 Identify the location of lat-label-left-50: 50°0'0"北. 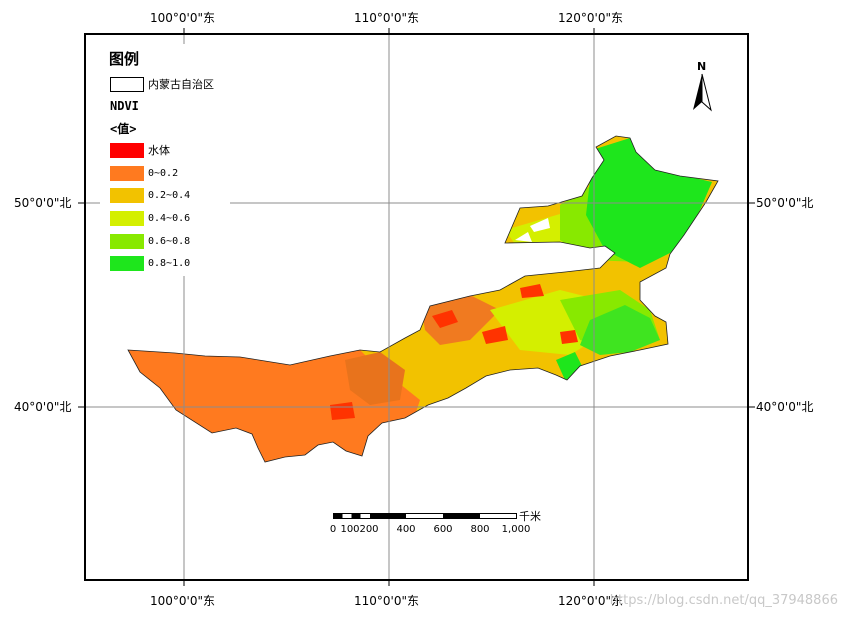
(43, 203).